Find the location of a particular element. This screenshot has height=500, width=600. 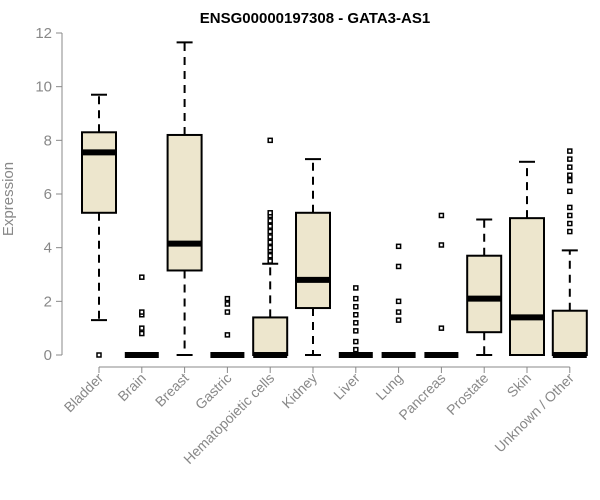

y-axis: 0 2 4 6 8 10 12 is located at coordinates (49, 194).